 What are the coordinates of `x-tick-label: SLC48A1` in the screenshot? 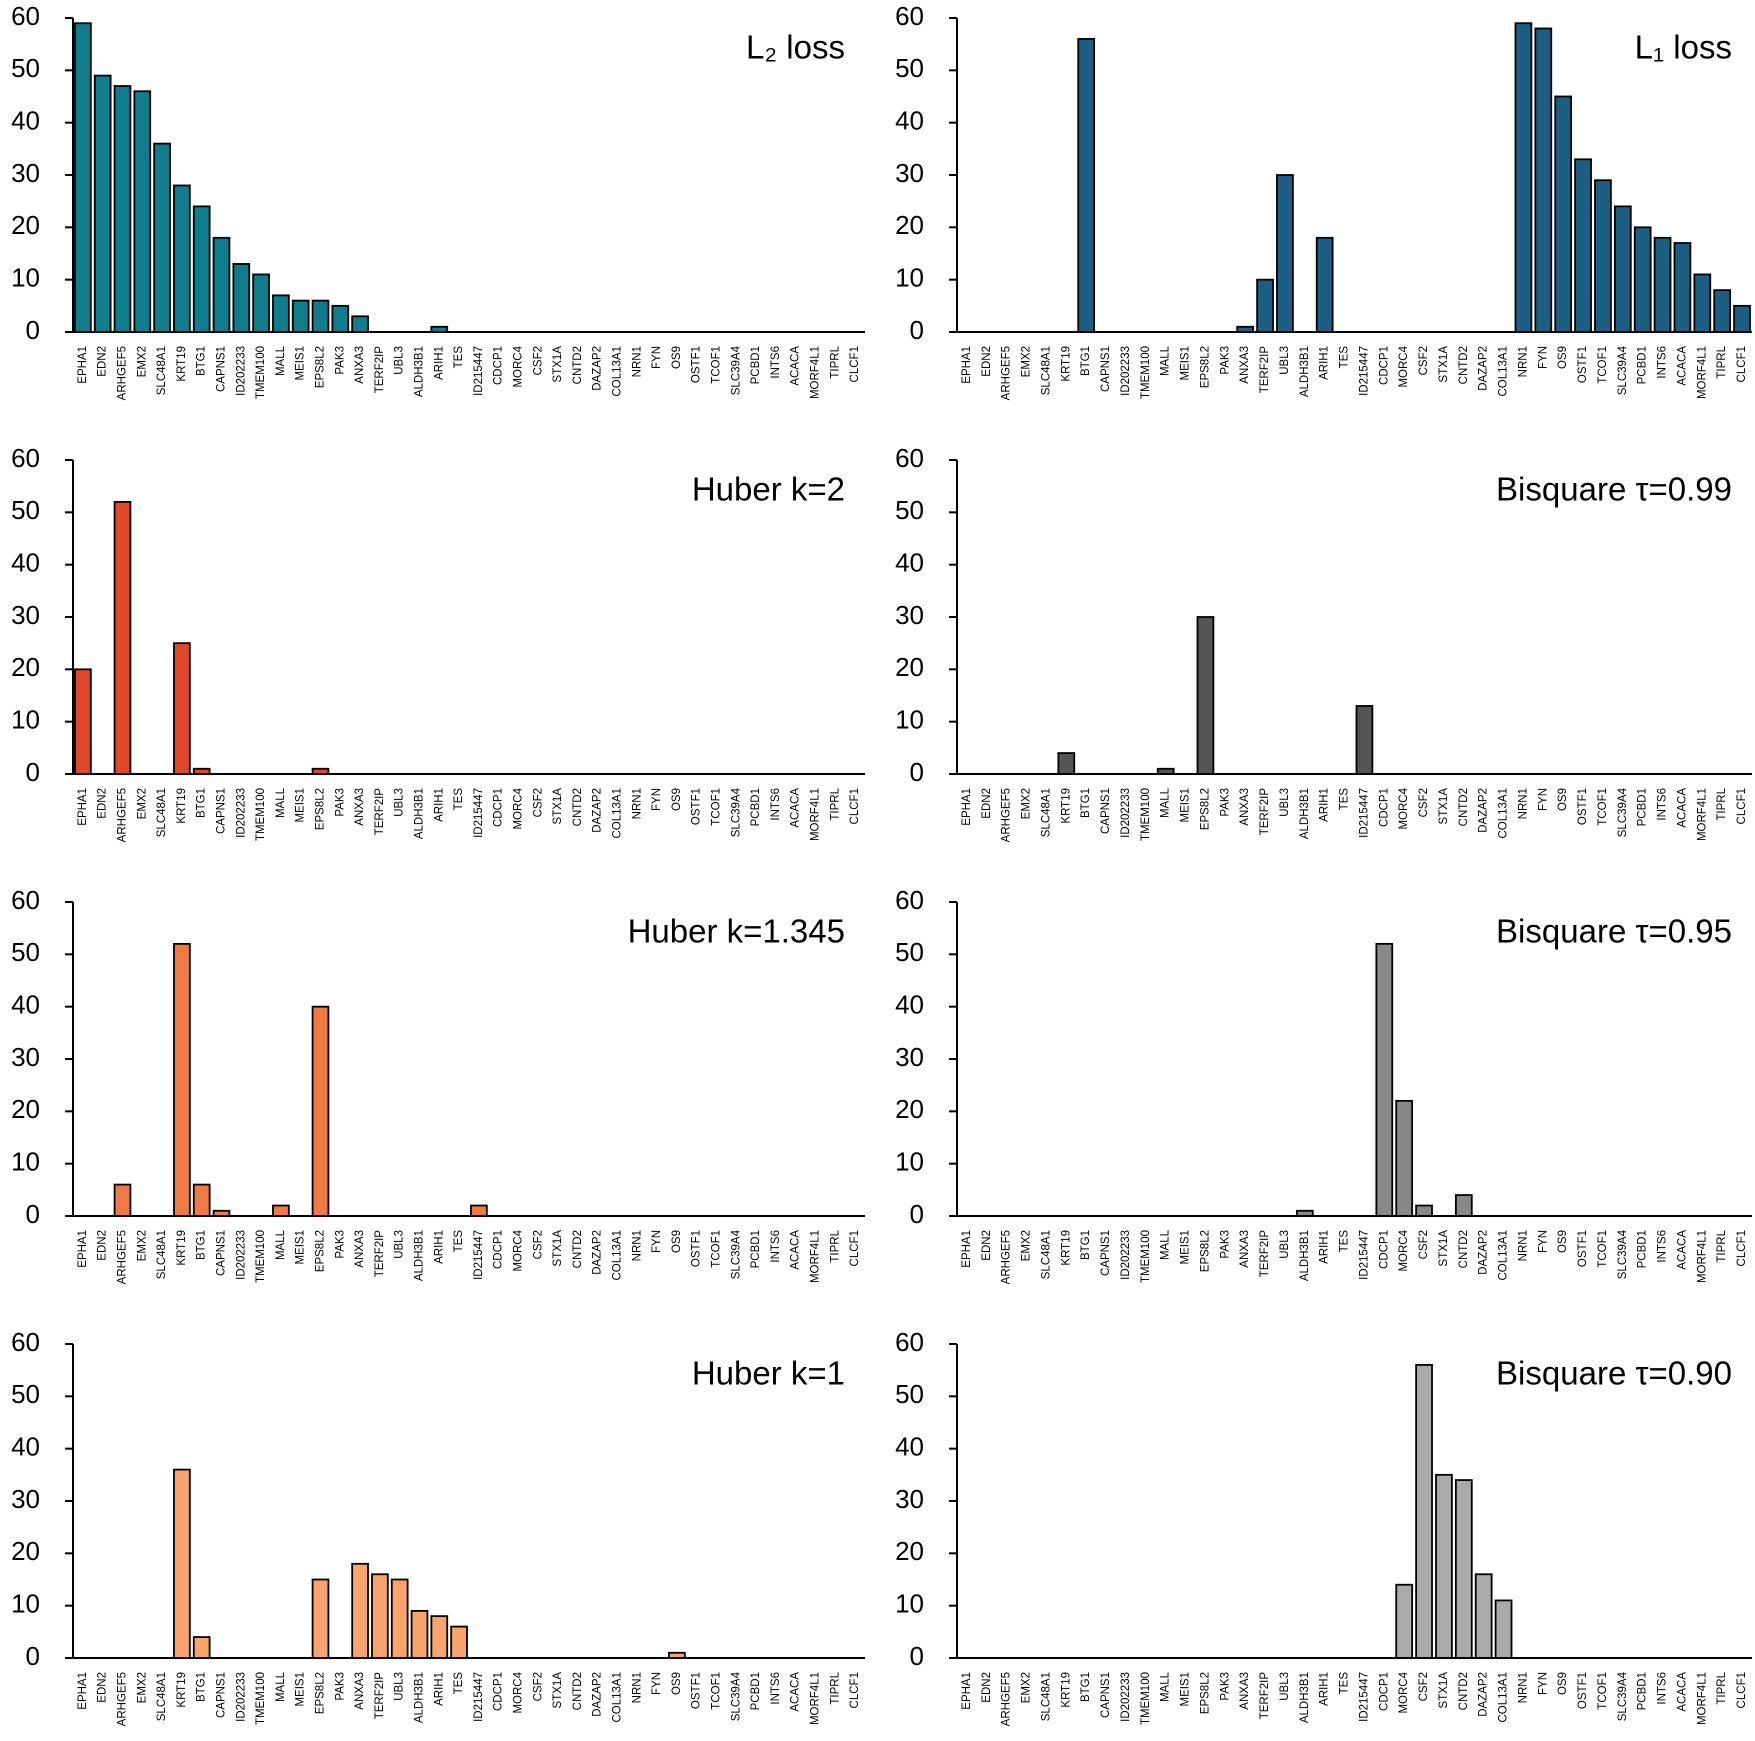 It's located at (162, 1696).